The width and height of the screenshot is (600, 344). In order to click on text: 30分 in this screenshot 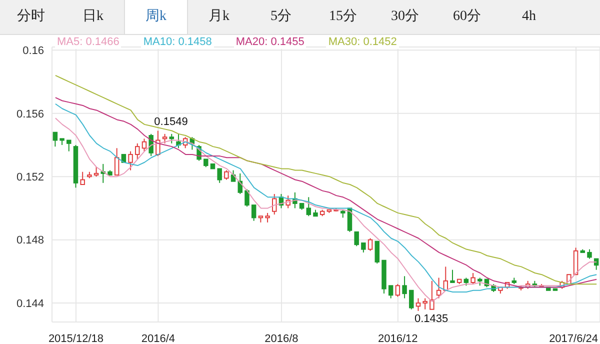, I will do `click(405, 17)`.